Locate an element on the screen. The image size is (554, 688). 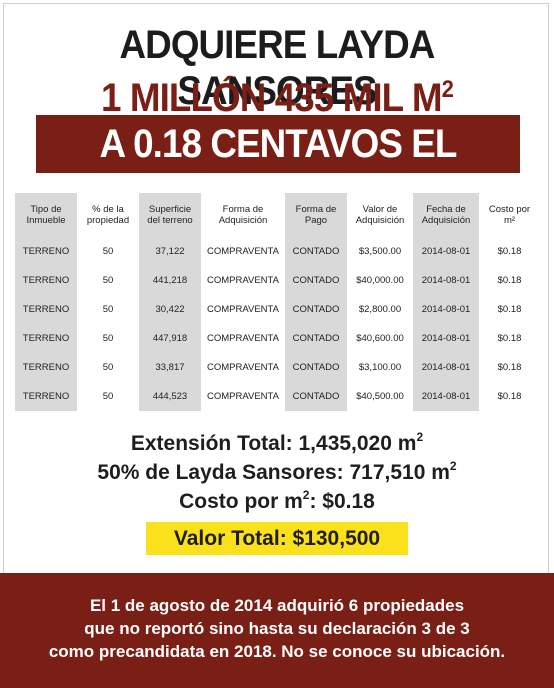
table-header-cell: Forma de Pago is located at coordinates (316, 215).